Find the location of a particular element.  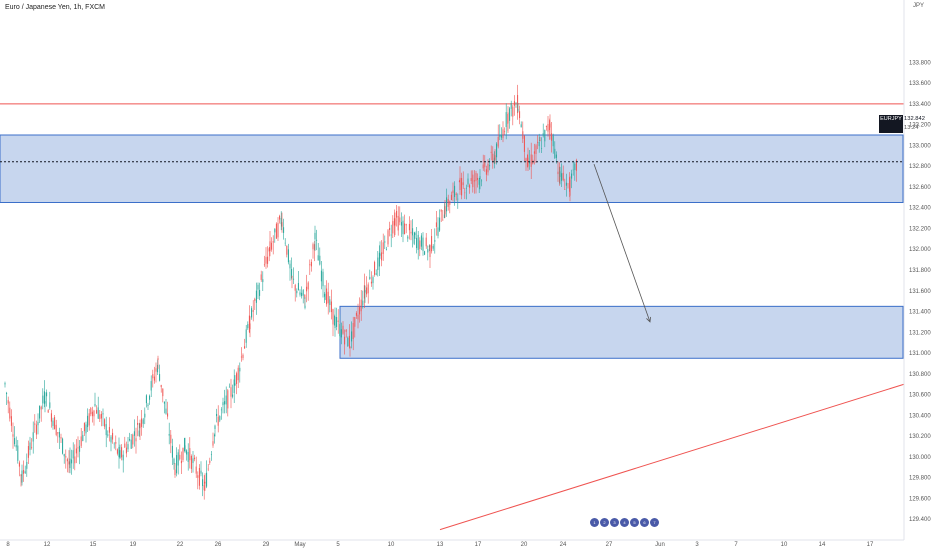

event-marker: 3 is located at coordinates (614, 522).